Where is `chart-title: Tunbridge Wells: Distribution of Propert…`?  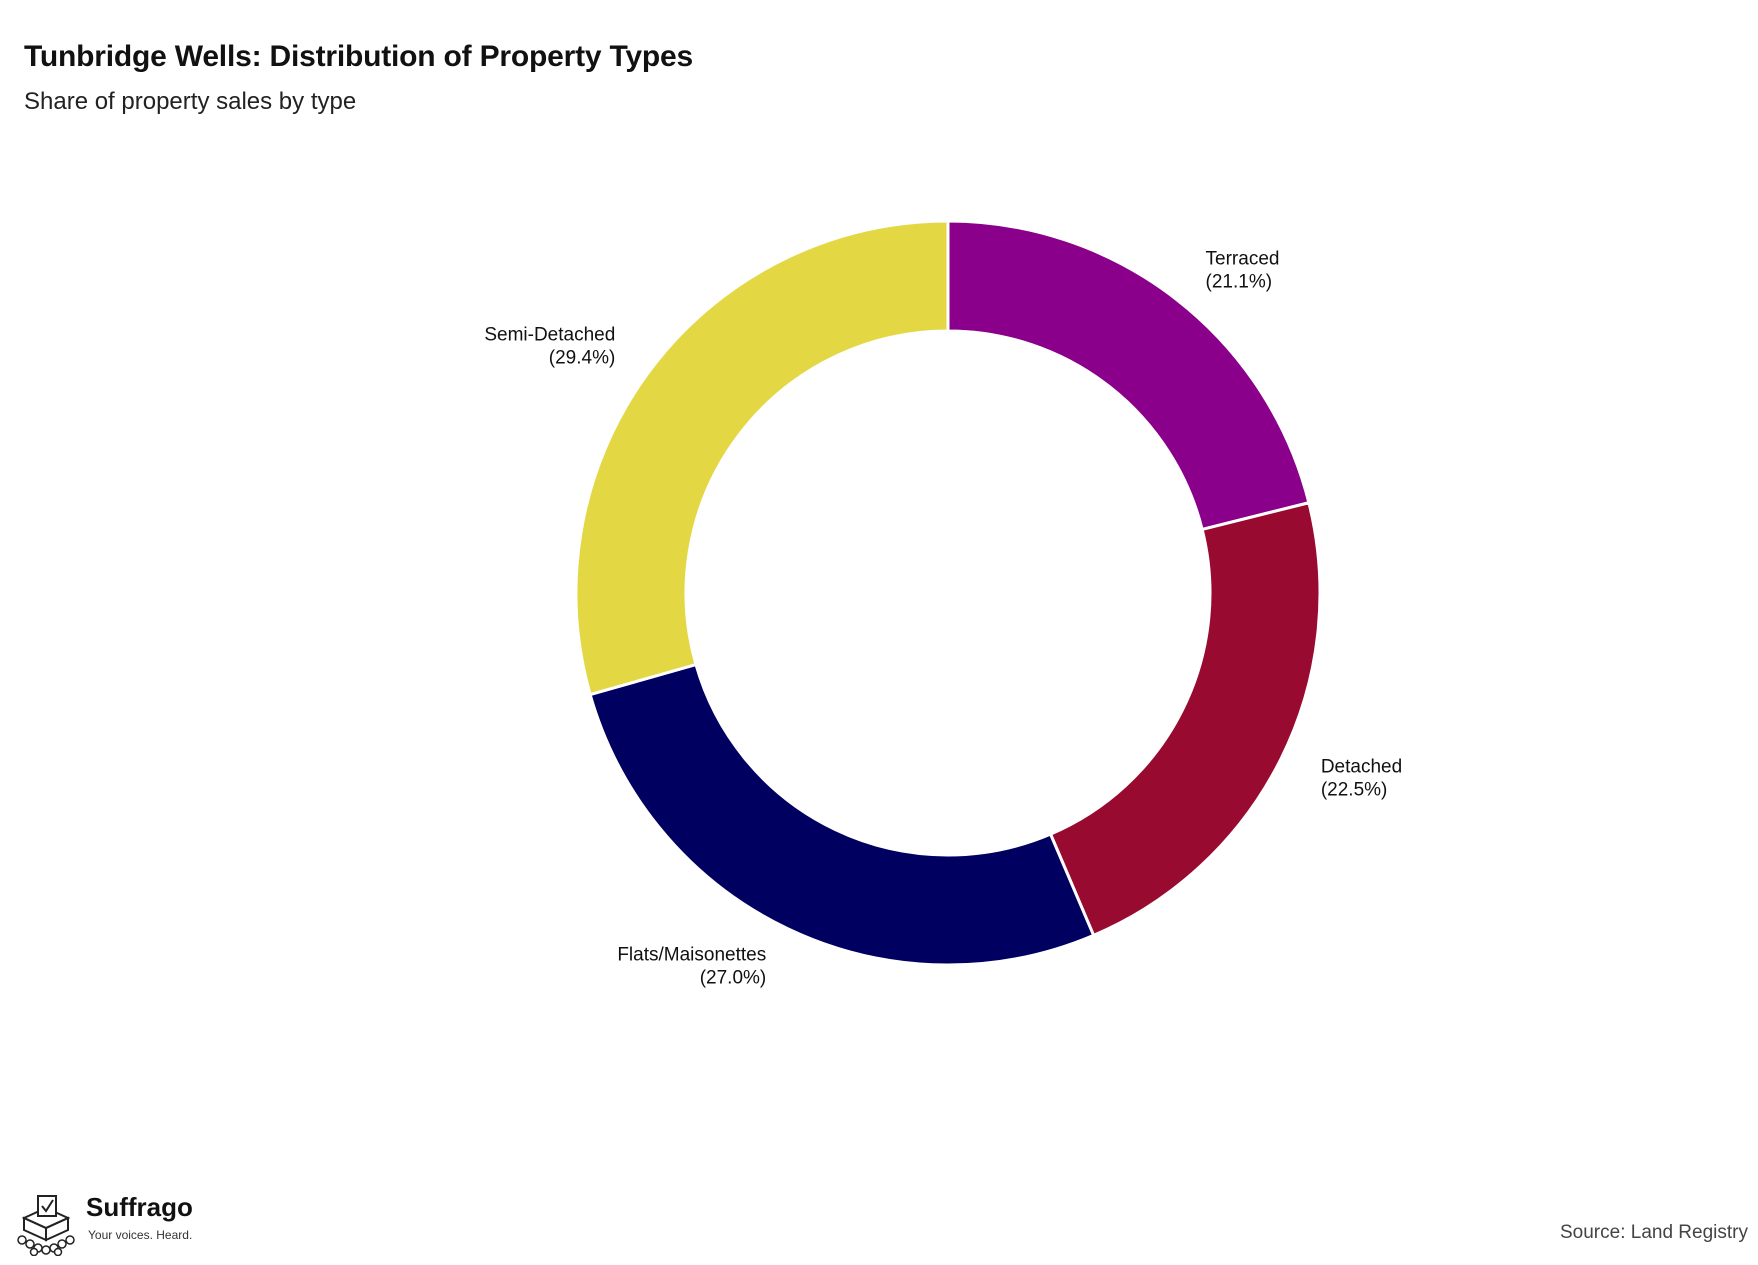
chart-title: Tunbridge Wells: Distribution of Propert… is located at coordinates (358, 56).